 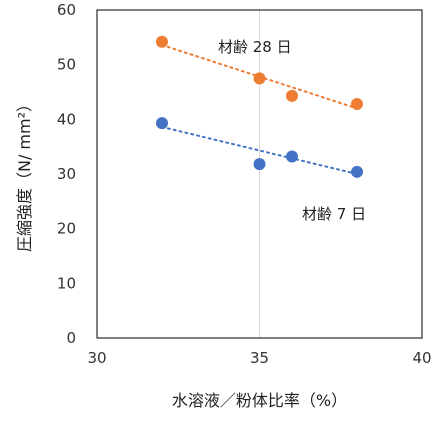 I want to click on y-tick-40: 40, so click(x=66, y=119).